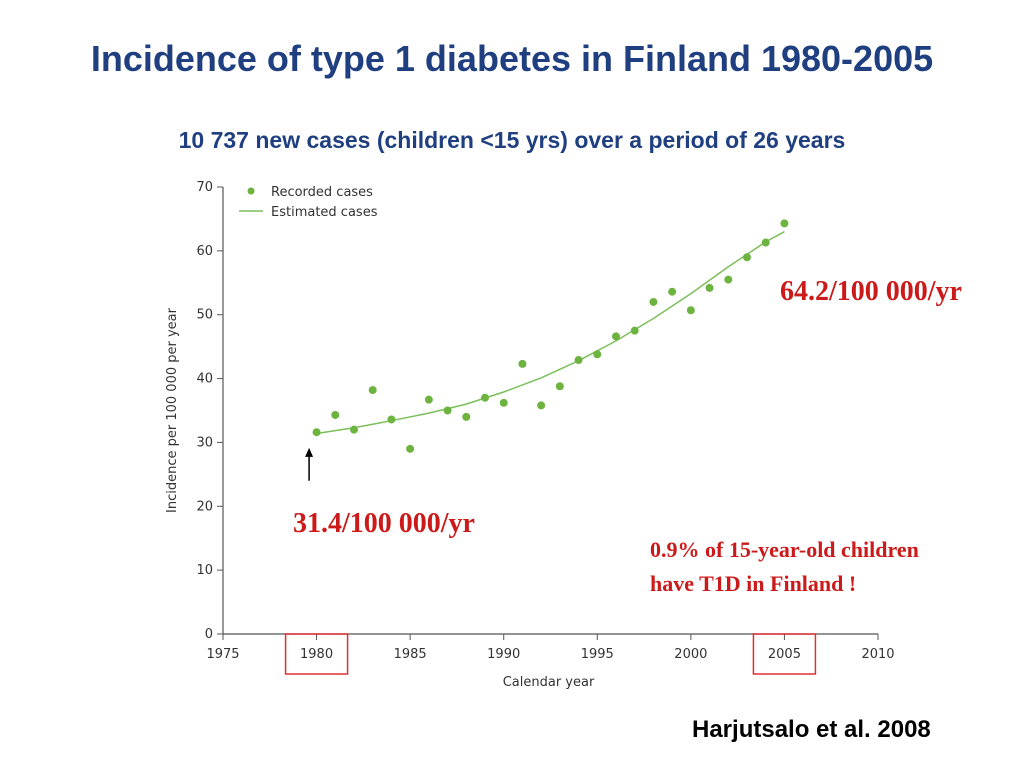  Describe the element at coordinates (784, 549) in the screenshot. I see `prevalence-note-line1: 0.9% of 15-year-old children` at that location.